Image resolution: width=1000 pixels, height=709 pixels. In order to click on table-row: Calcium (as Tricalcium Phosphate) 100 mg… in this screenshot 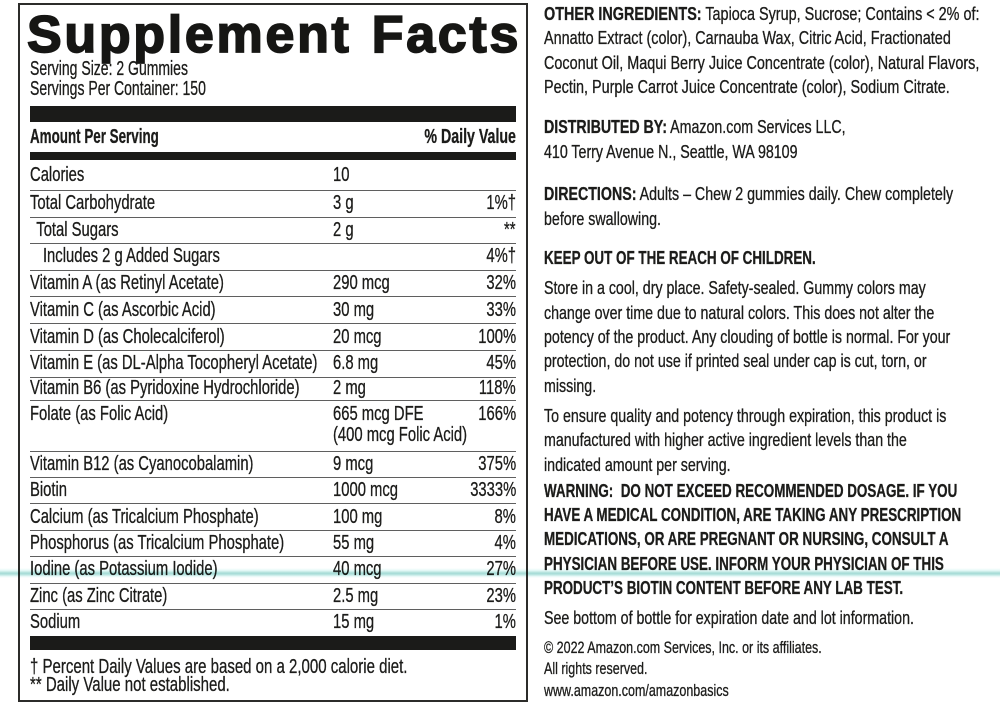, I will do `click(273, 516)`.